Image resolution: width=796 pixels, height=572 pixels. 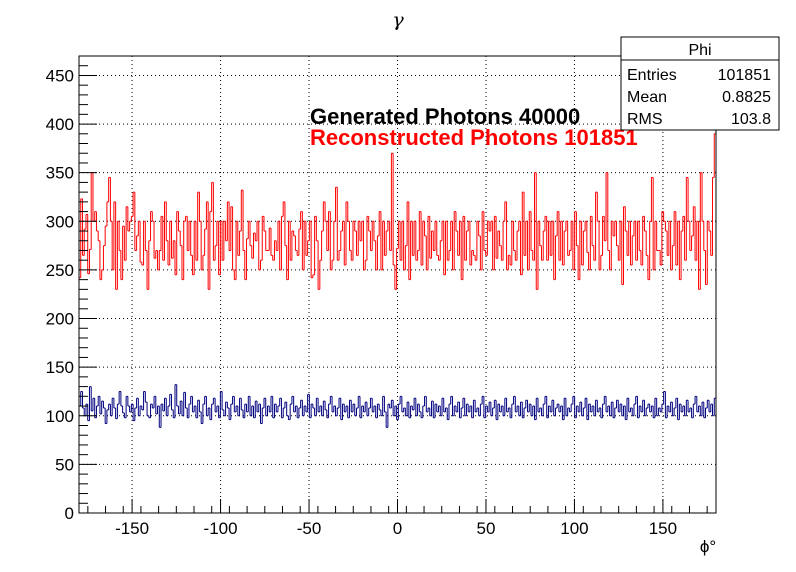 I want to click on y-tick-label: 50, so click(x=64, y=464).